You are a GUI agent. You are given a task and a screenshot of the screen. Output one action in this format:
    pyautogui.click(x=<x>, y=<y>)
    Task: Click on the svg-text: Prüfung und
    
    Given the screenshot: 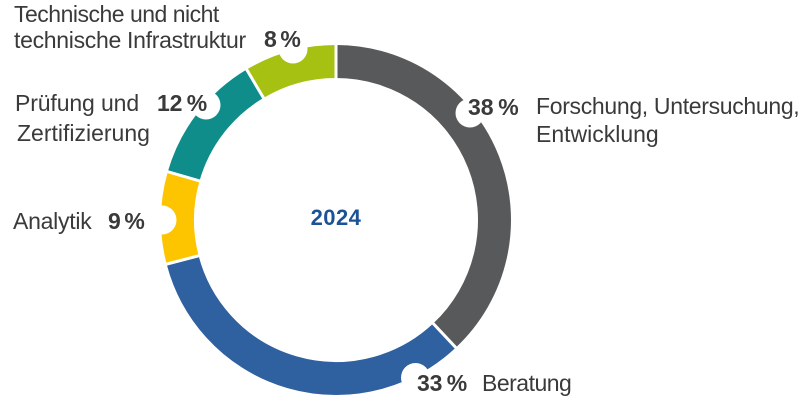 What is the action you would take?
    pyautogui.click(x=77, y=103)
    